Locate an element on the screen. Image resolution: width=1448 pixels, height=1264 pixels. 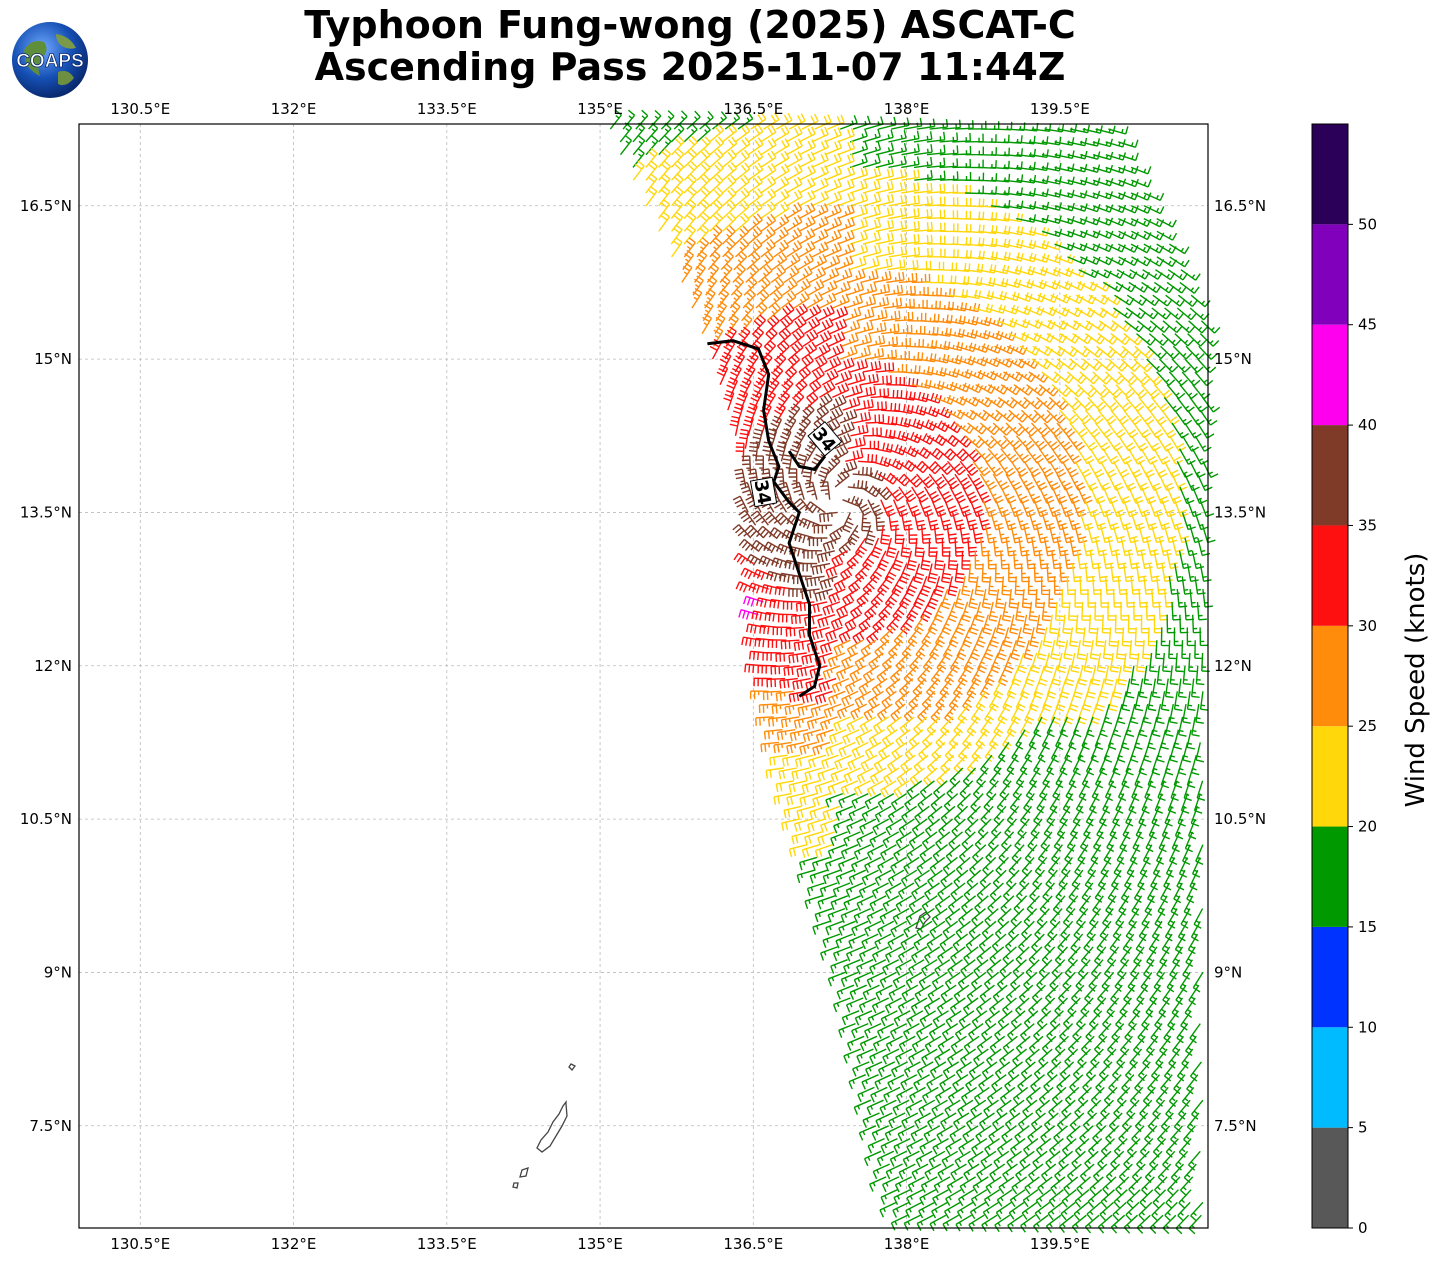
colorbar-label-text: Wind Speed (knots) is located at coordinates (1416, 680).